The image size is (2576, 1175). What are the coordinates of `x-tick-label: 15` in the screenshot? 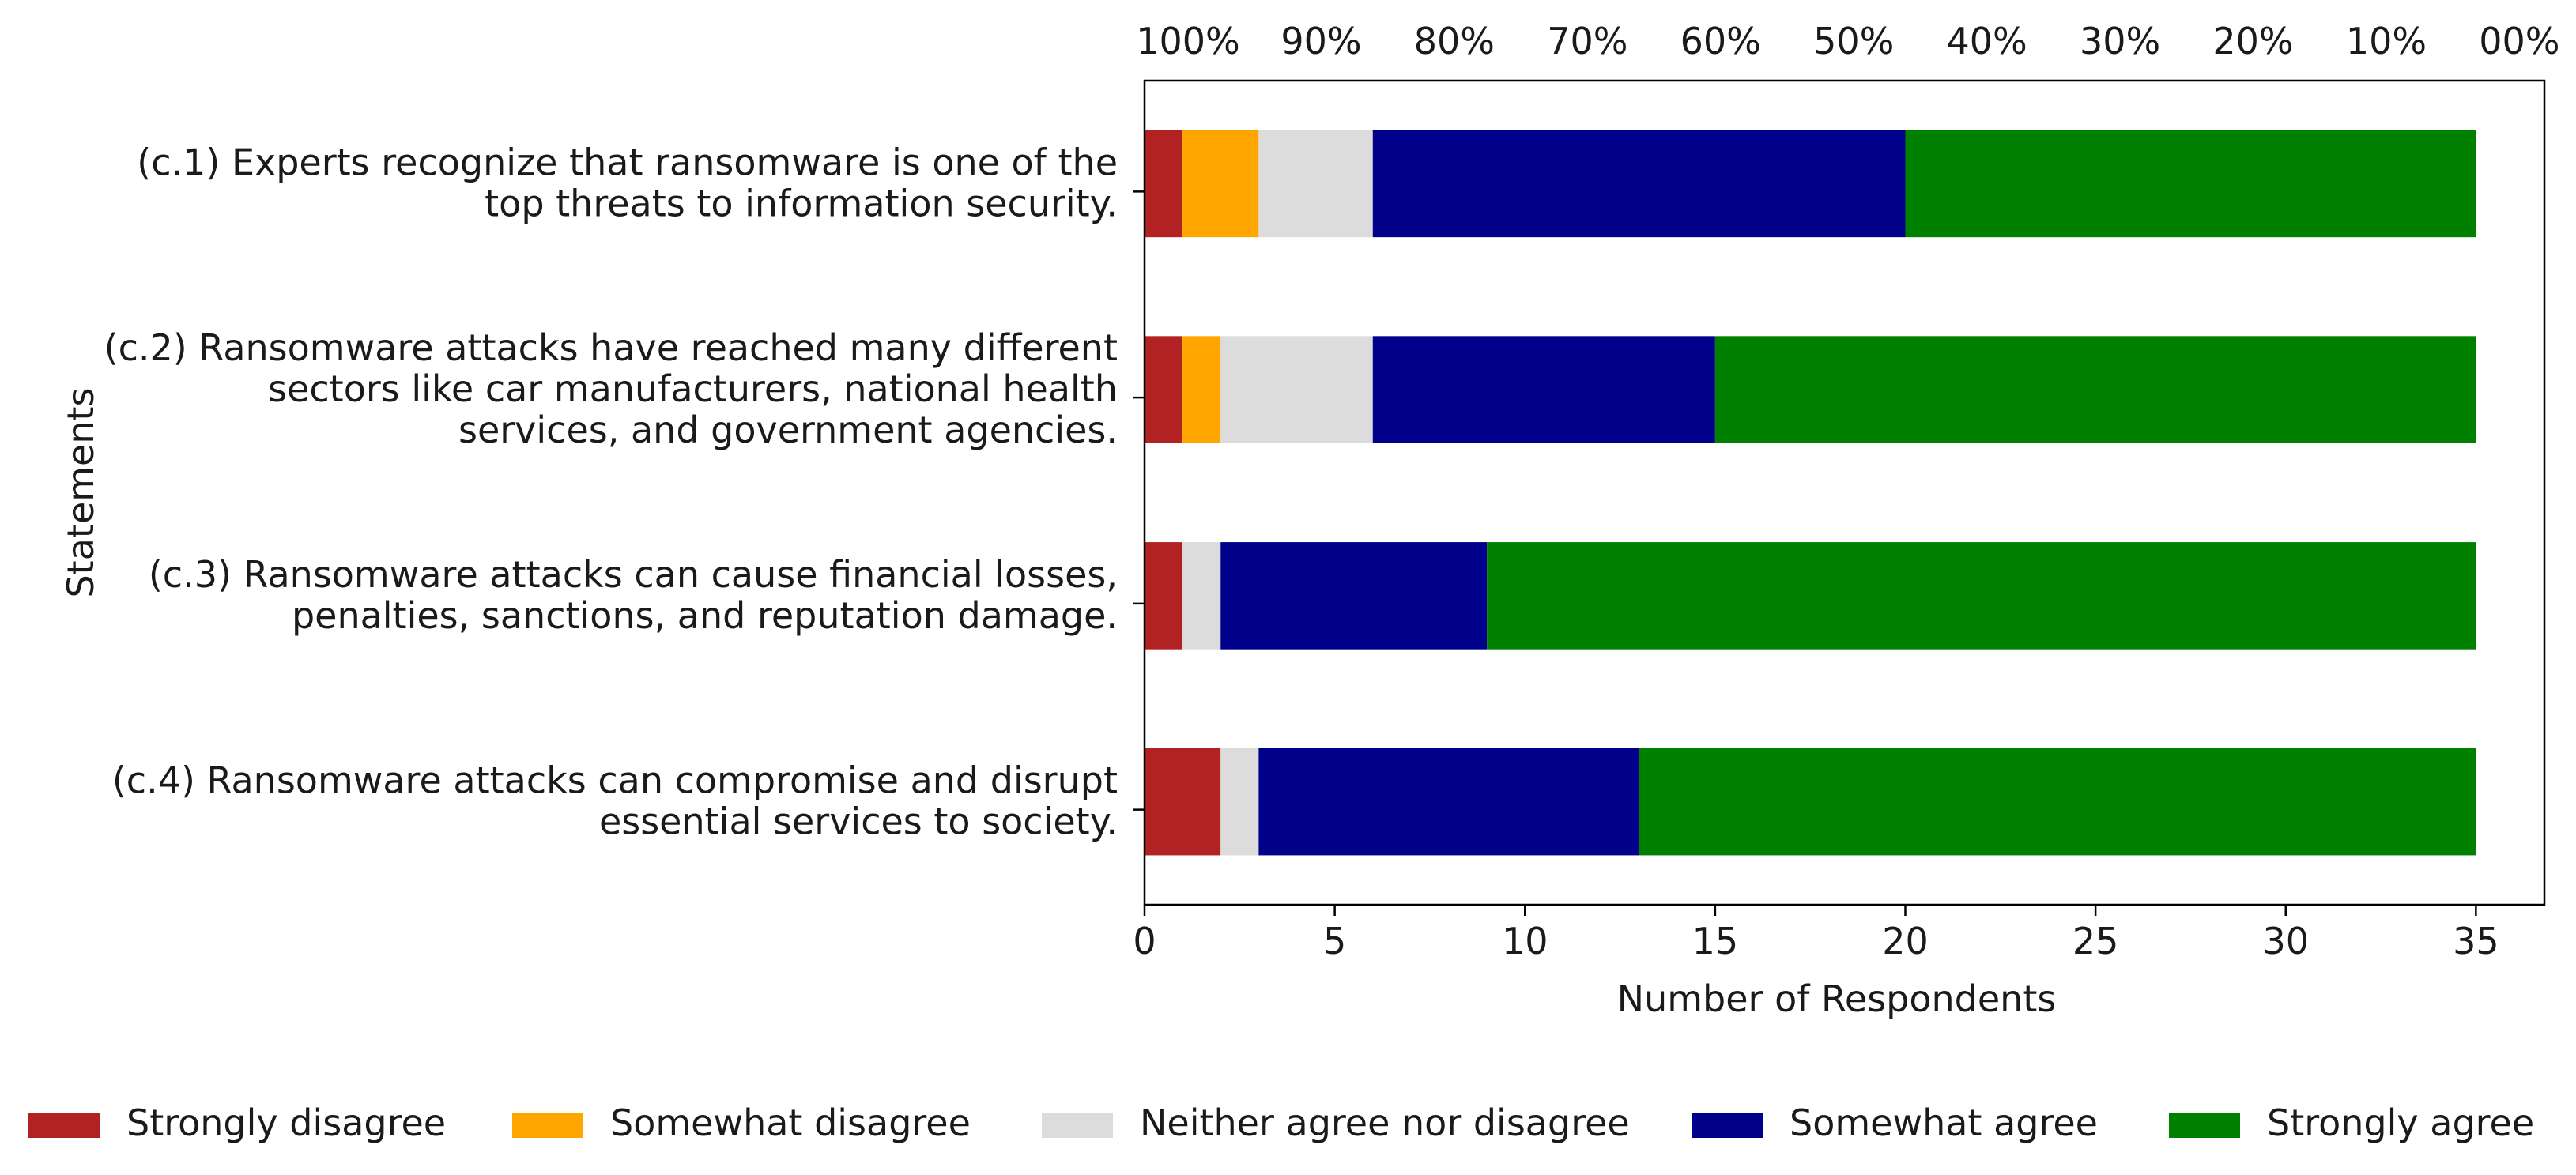 It's located at (1715, 941).